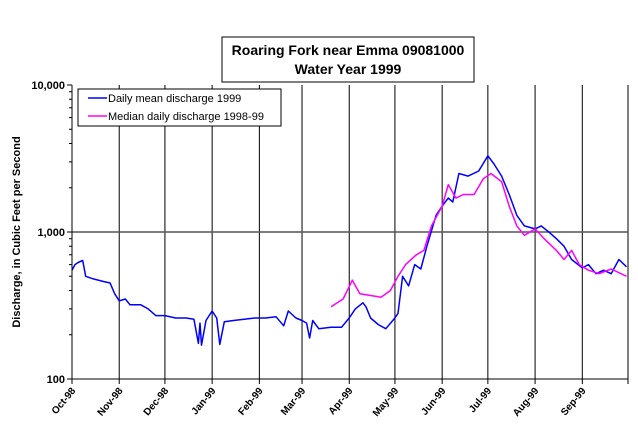 This screenshot has height=436, width=638. Describe the element at coordinates (51, 233) in the screenshot. I see `y-tick-label: 1,000` at that location.